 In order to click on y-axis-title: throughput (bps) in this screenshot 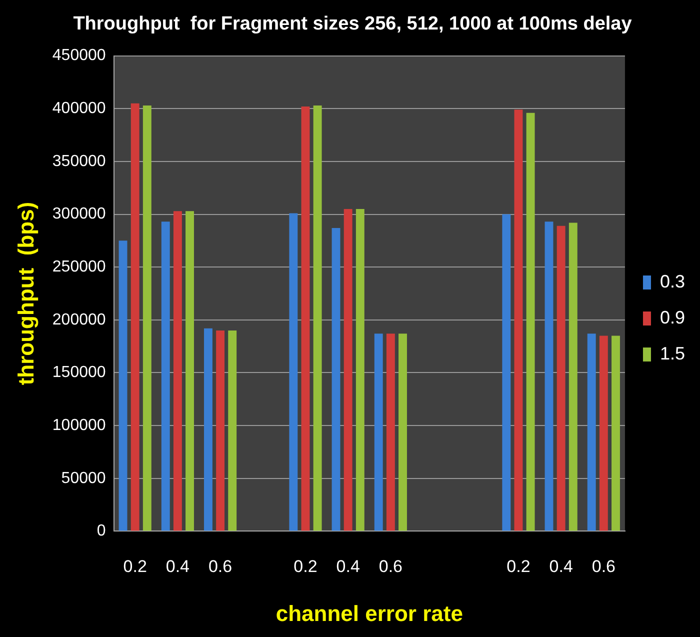, I will do `click(25, 294)`.